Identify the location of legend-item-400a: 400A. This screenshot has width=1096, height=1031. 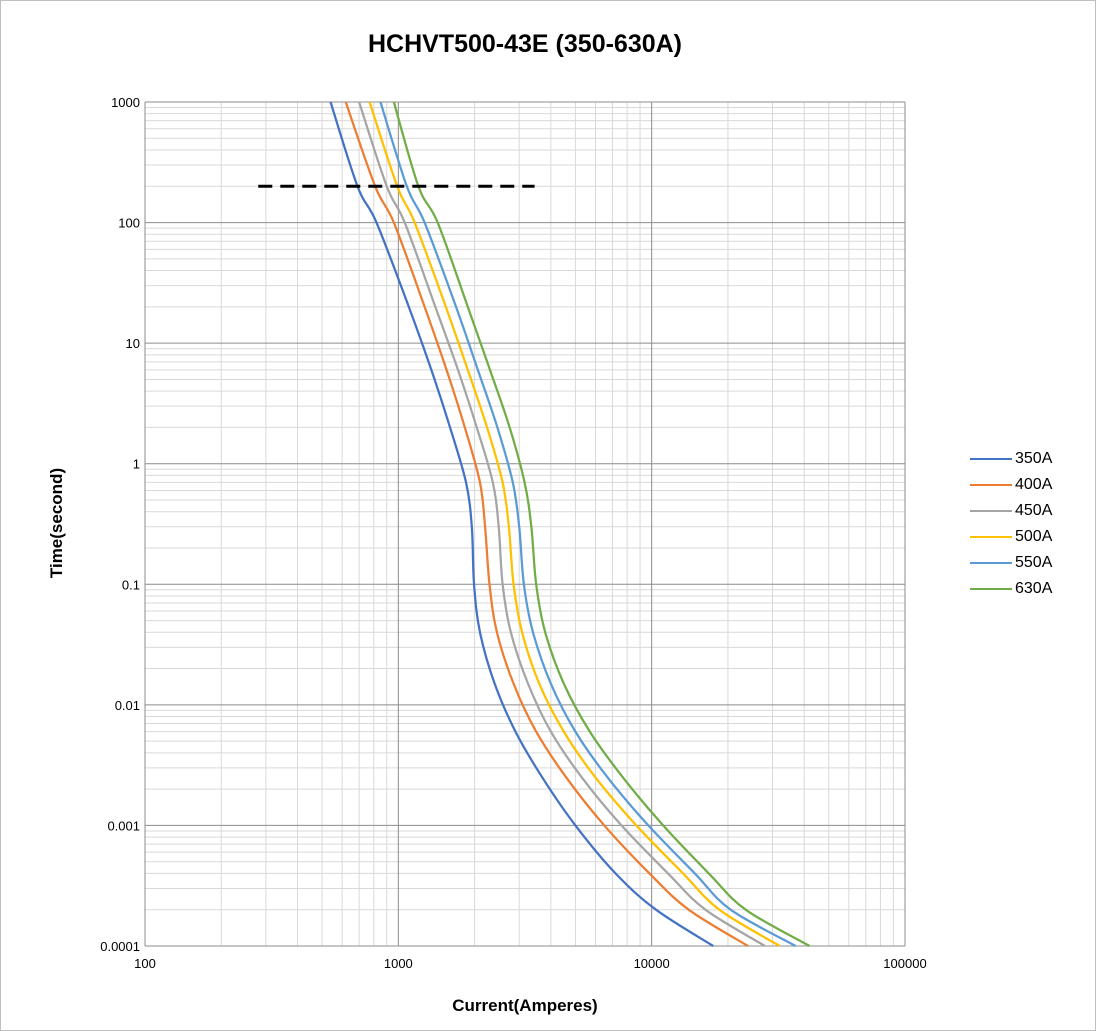
(1011, 485).